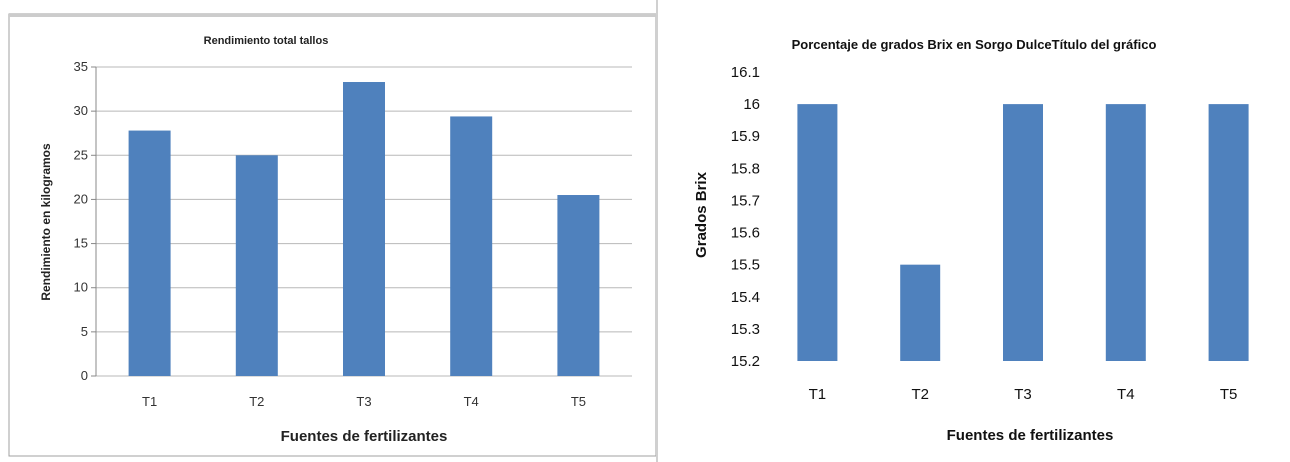 This screenshot has width=1290, height=462. Describe the element at coordinates (745, 361) in the screenshot. I see `y-tick-label: 15.2` at that location.